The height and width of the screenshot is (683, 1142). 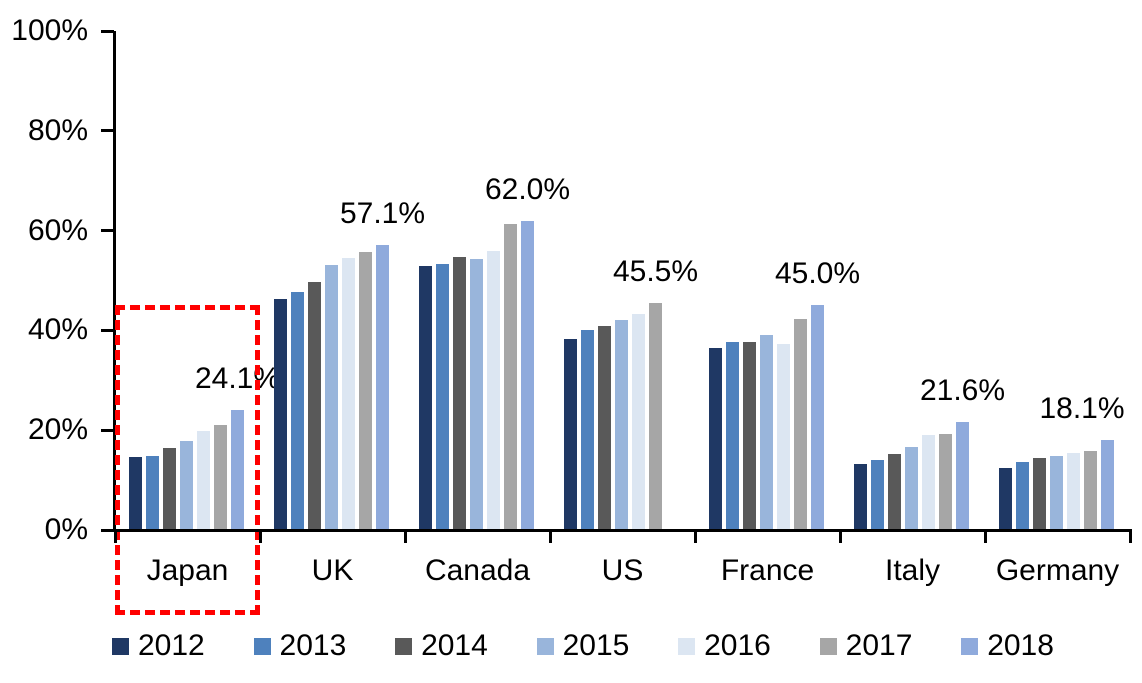 I want to click on category-label-canada: Canada, so click(x=477, y=570).